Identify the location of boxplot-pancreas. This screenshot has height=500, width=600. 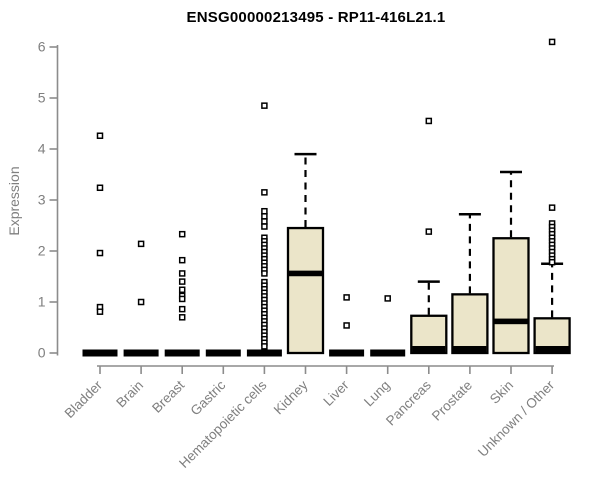
(429, 236).